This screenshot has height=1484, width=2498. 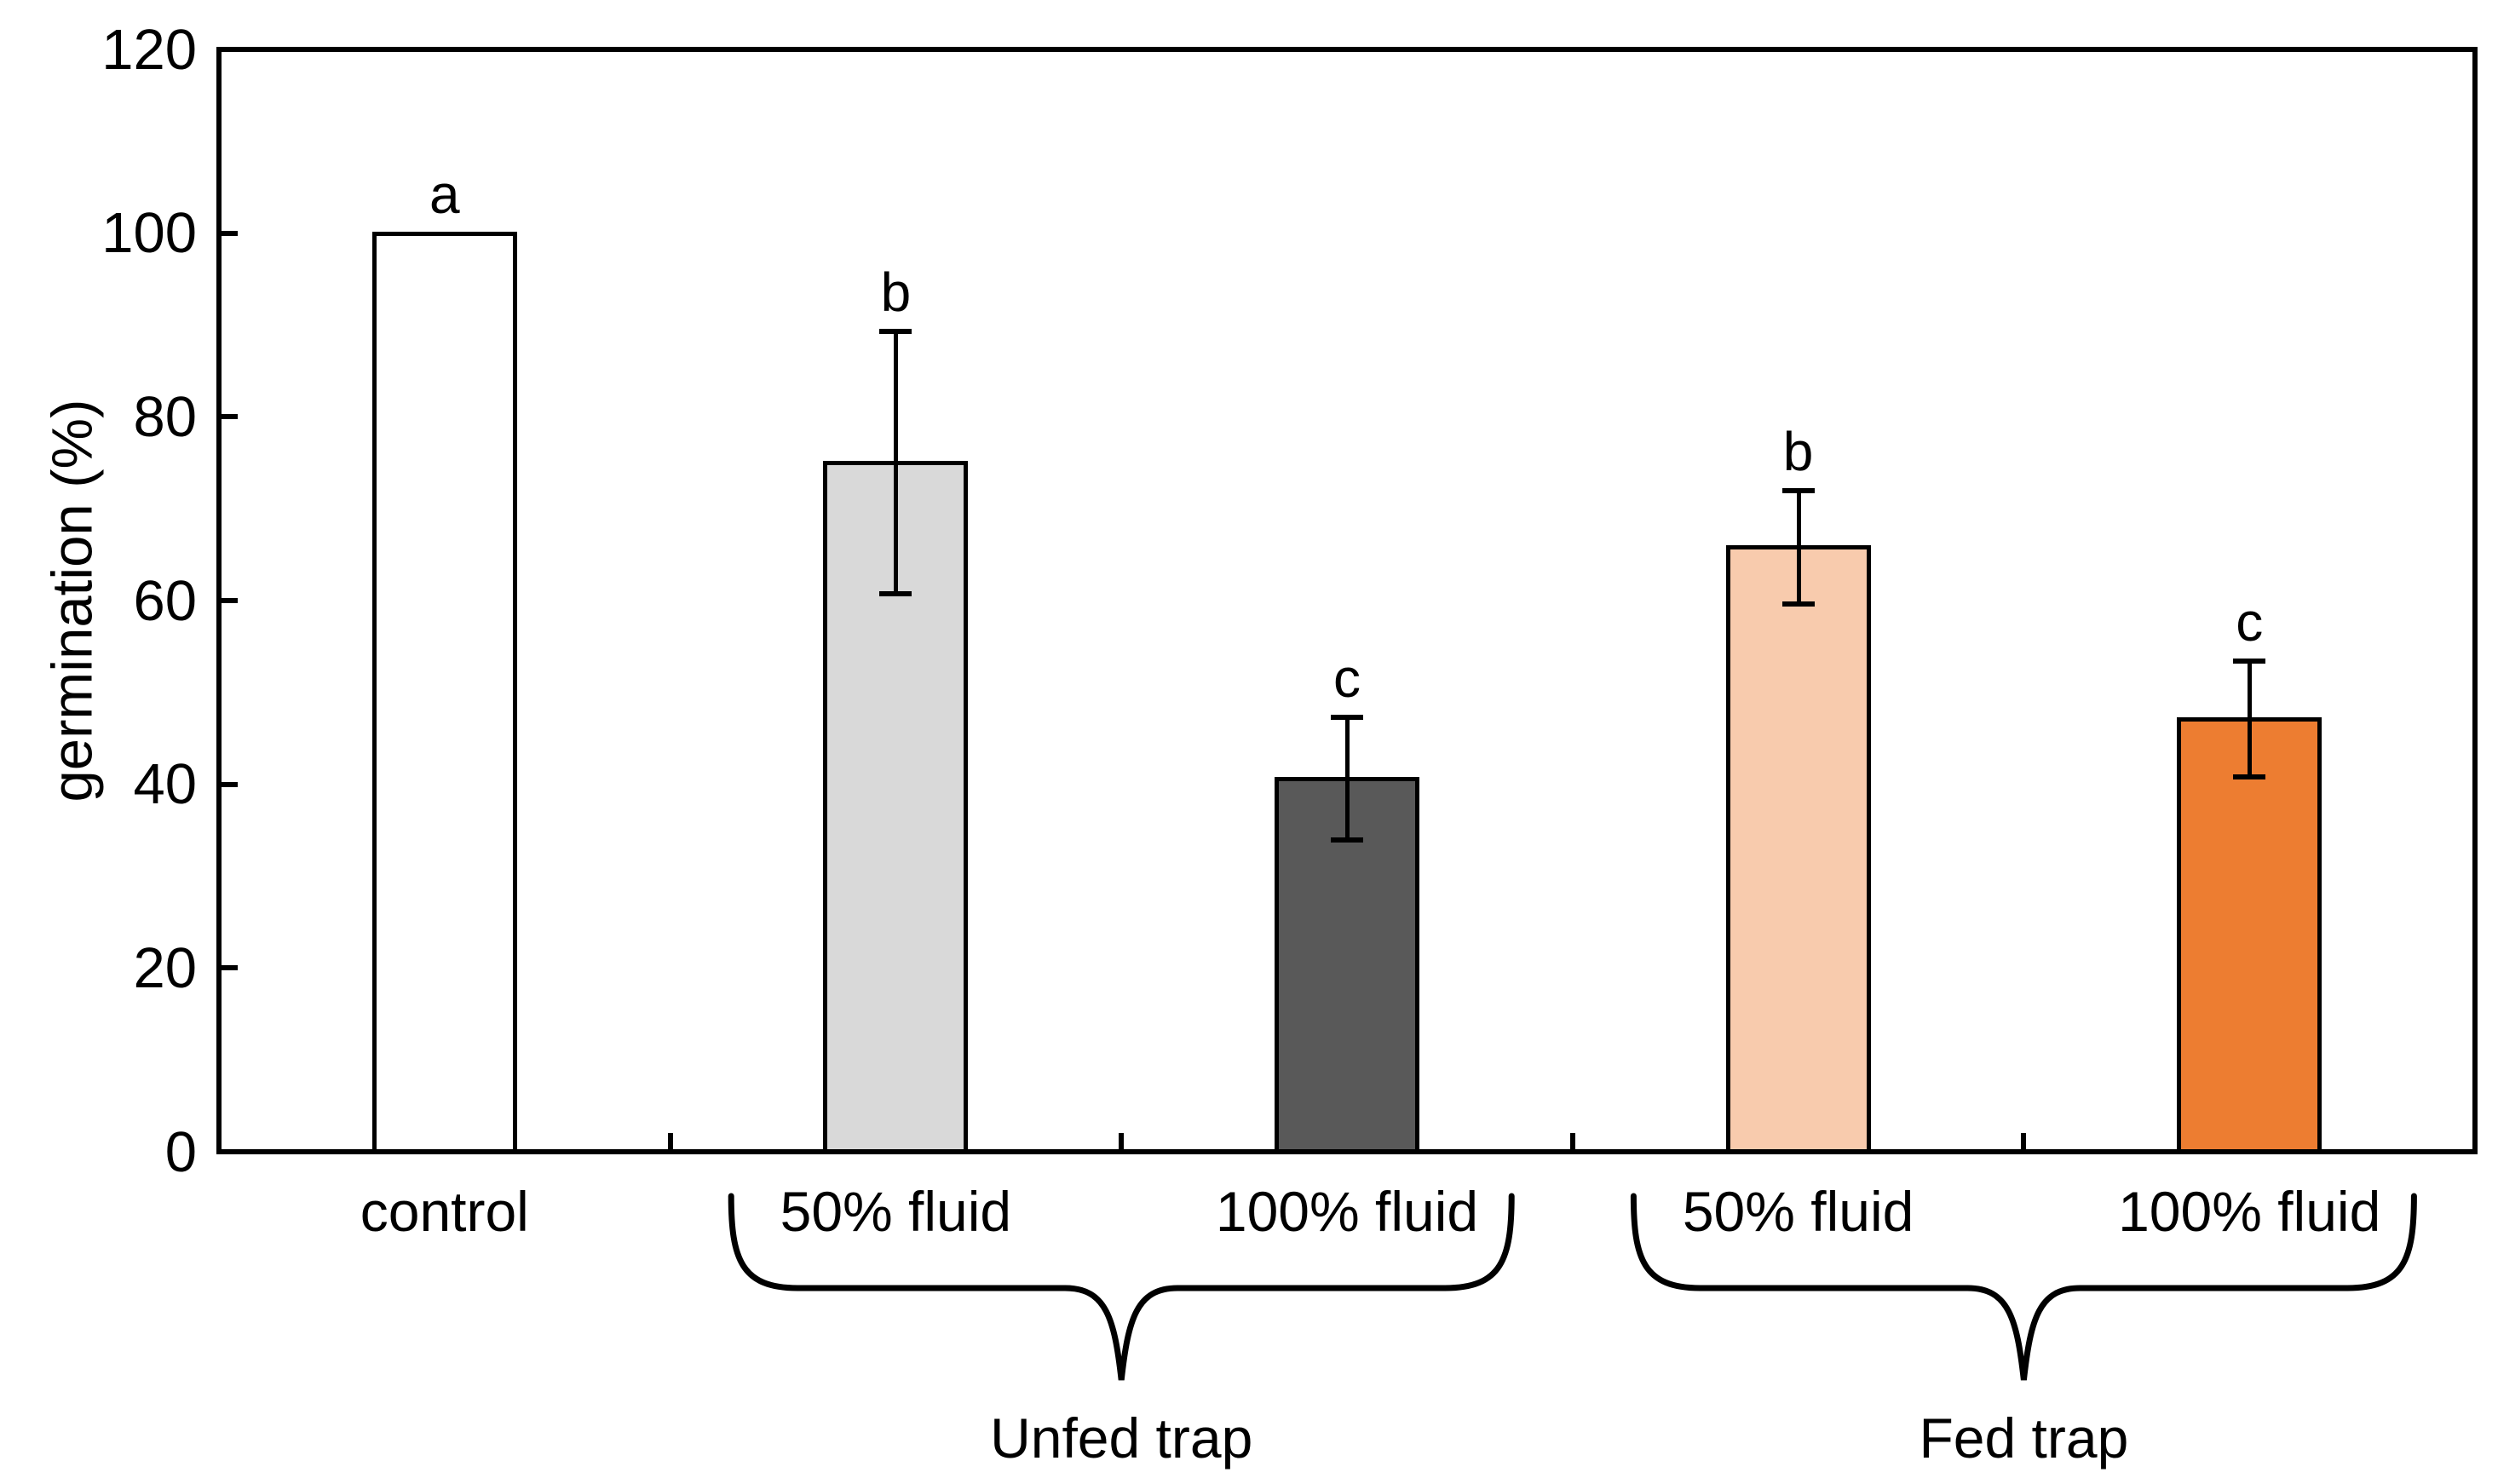 I want to click on category-label: control, so click(x=444, y=1211).